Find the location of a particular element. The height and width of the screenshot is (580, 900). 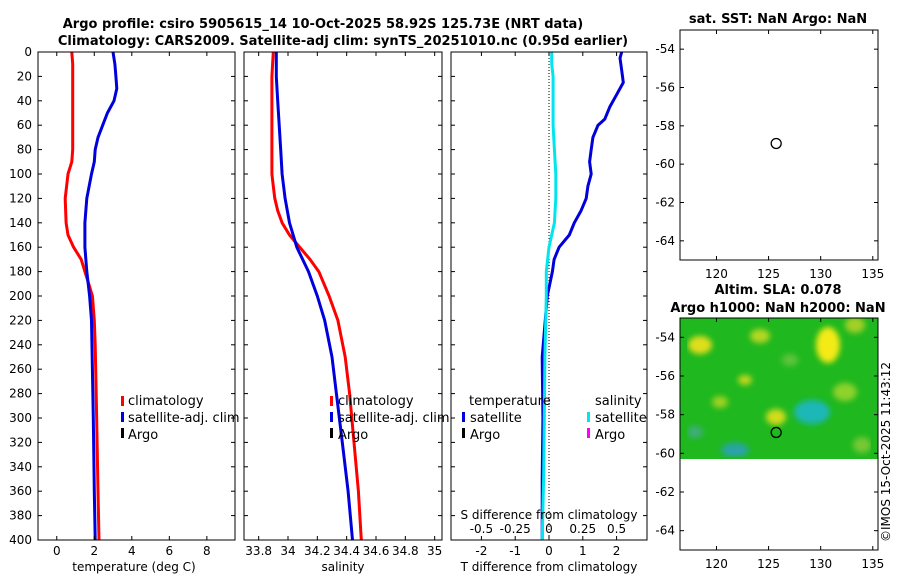

sla-map-title: Altim. SLA: 0.078 is located at coordinates (778, 290).